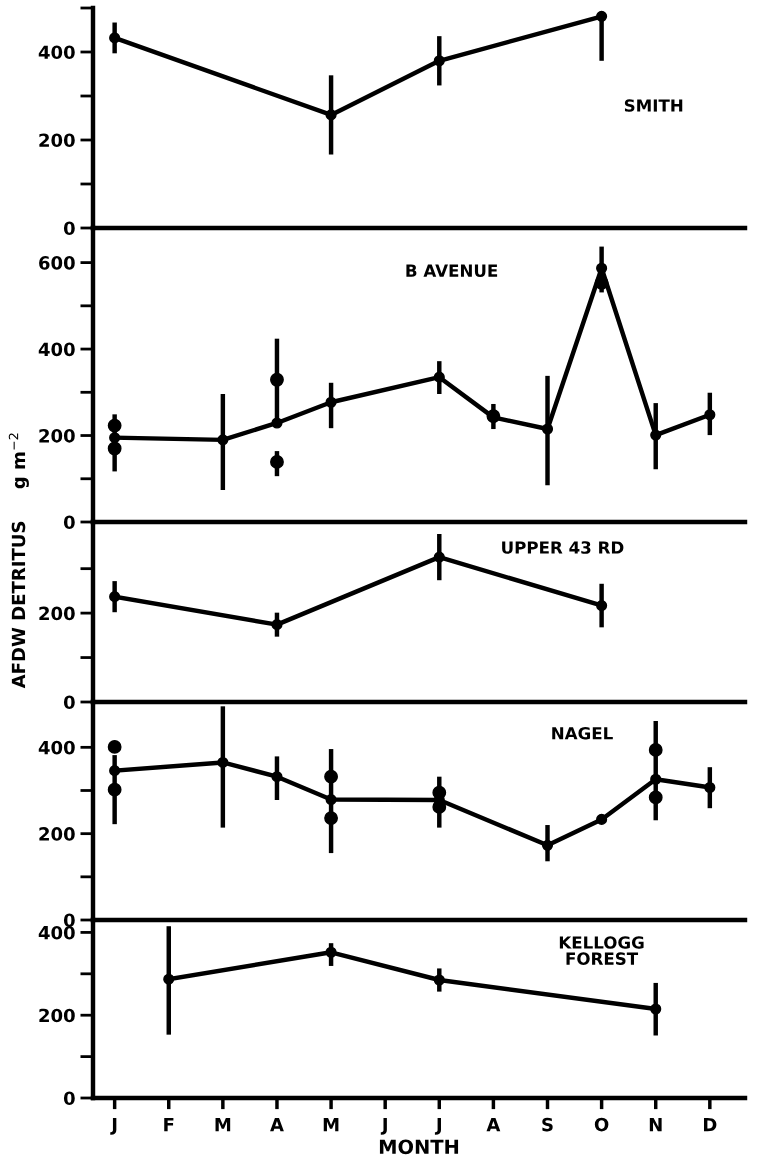 This screenshot has width=758, height=1167. I want to click on x-axis-title: MONTH, so click(419, 1147).